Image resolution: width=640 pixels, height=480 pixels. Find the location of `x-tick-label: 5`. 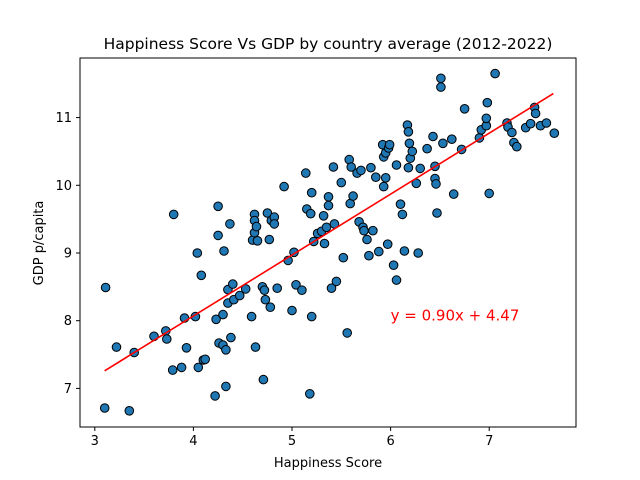

x-tick-label: 5 is located at coordinates (292, 441).